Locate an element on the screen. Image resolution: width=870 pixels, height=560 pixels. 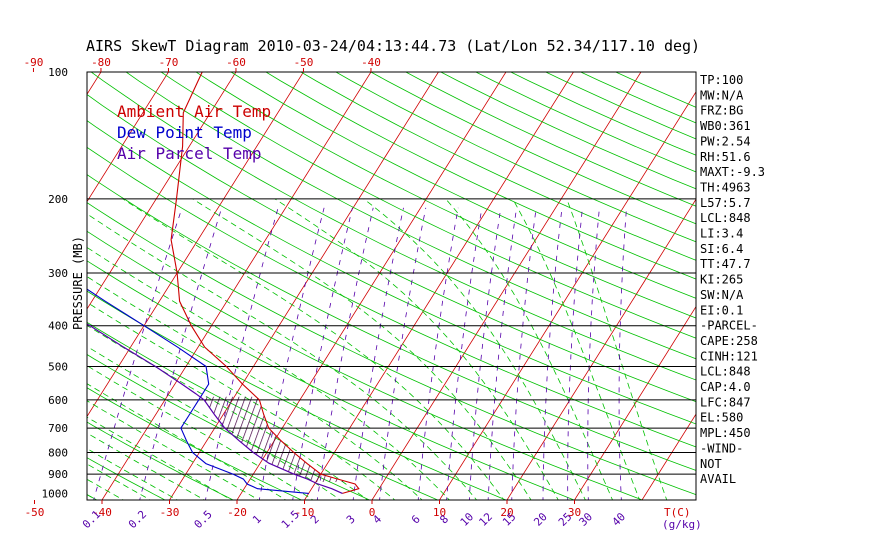
mixing-ratio-label: 3 is located at coordinates (351, 520).